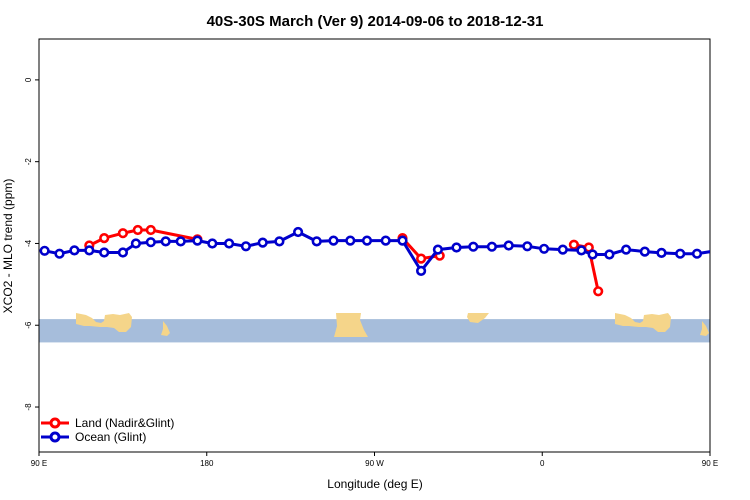  I want to click on y-tick-label-0: 0, so click(28, 79).